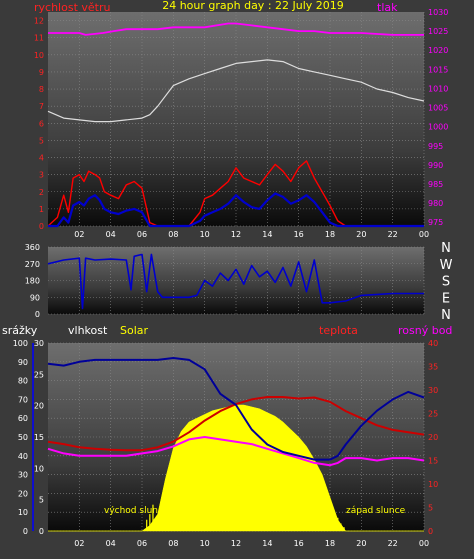 This screenshot has height=559, width=474. I want to click on temp-tick-label: 30, so click(433, 390).